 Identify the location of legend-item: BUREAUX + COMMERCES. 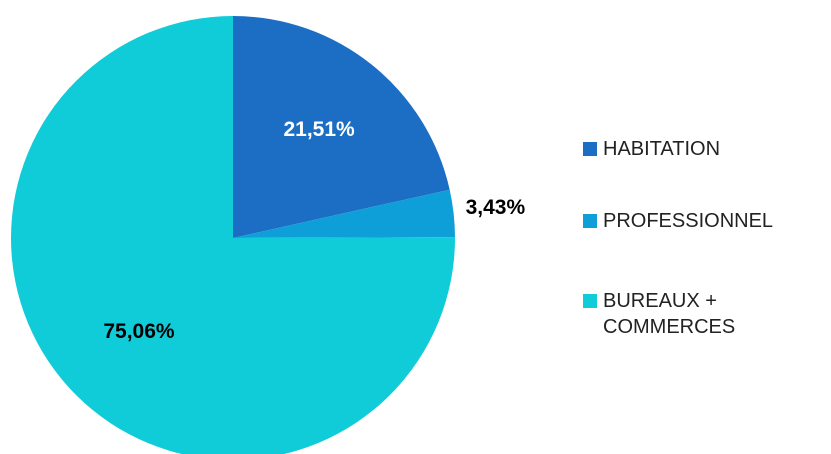
(703, 314).